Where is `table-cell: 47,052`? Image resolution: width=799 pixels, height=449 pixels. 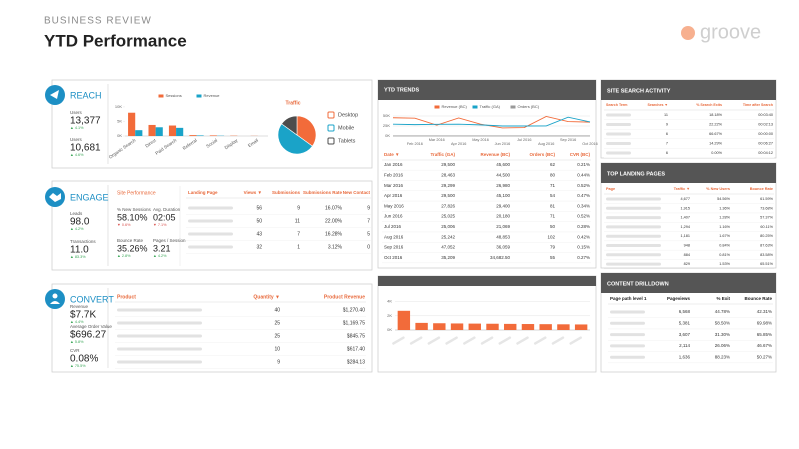 table-cell: 47,052 is located at coordinates (448, 247).